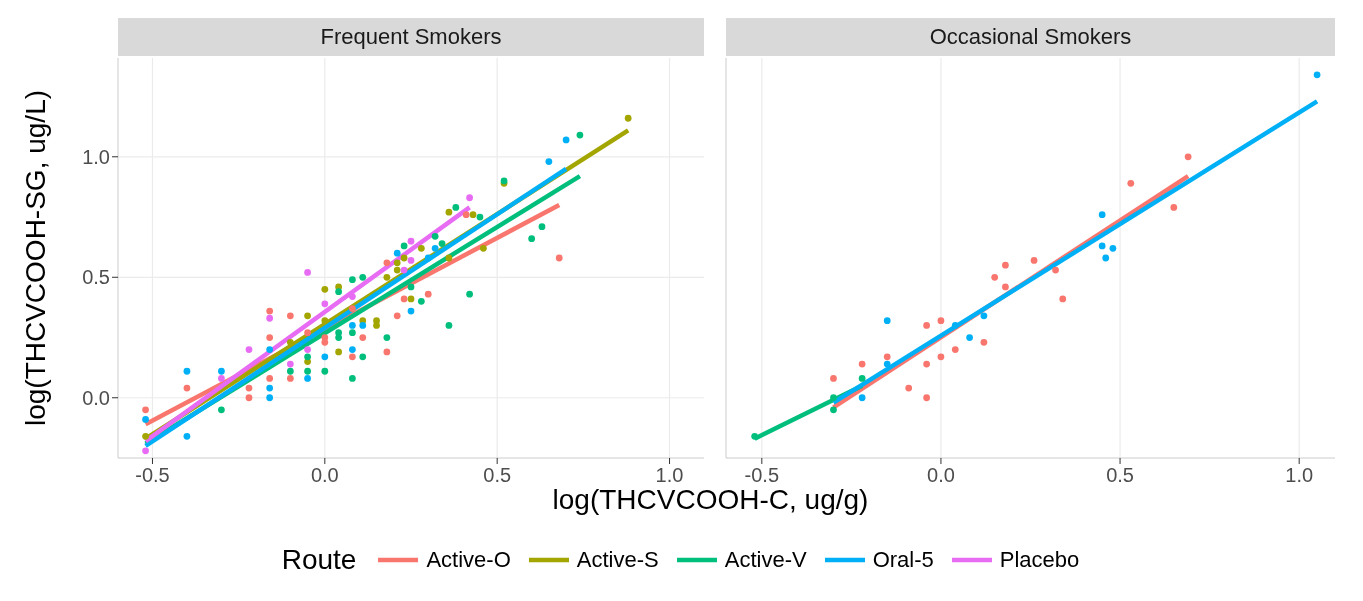 The width and height of the screenshot is (1363, 601). What do you see at coordinates (468, 560) in the screenshot?
I see `legend-label: Active-O` at bounding box center [468, 560].